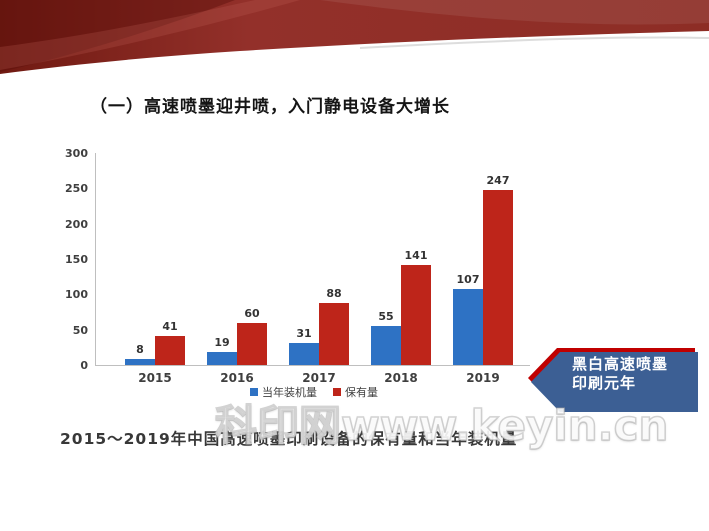  I want to click on x-axis-line, so click(312, 365).